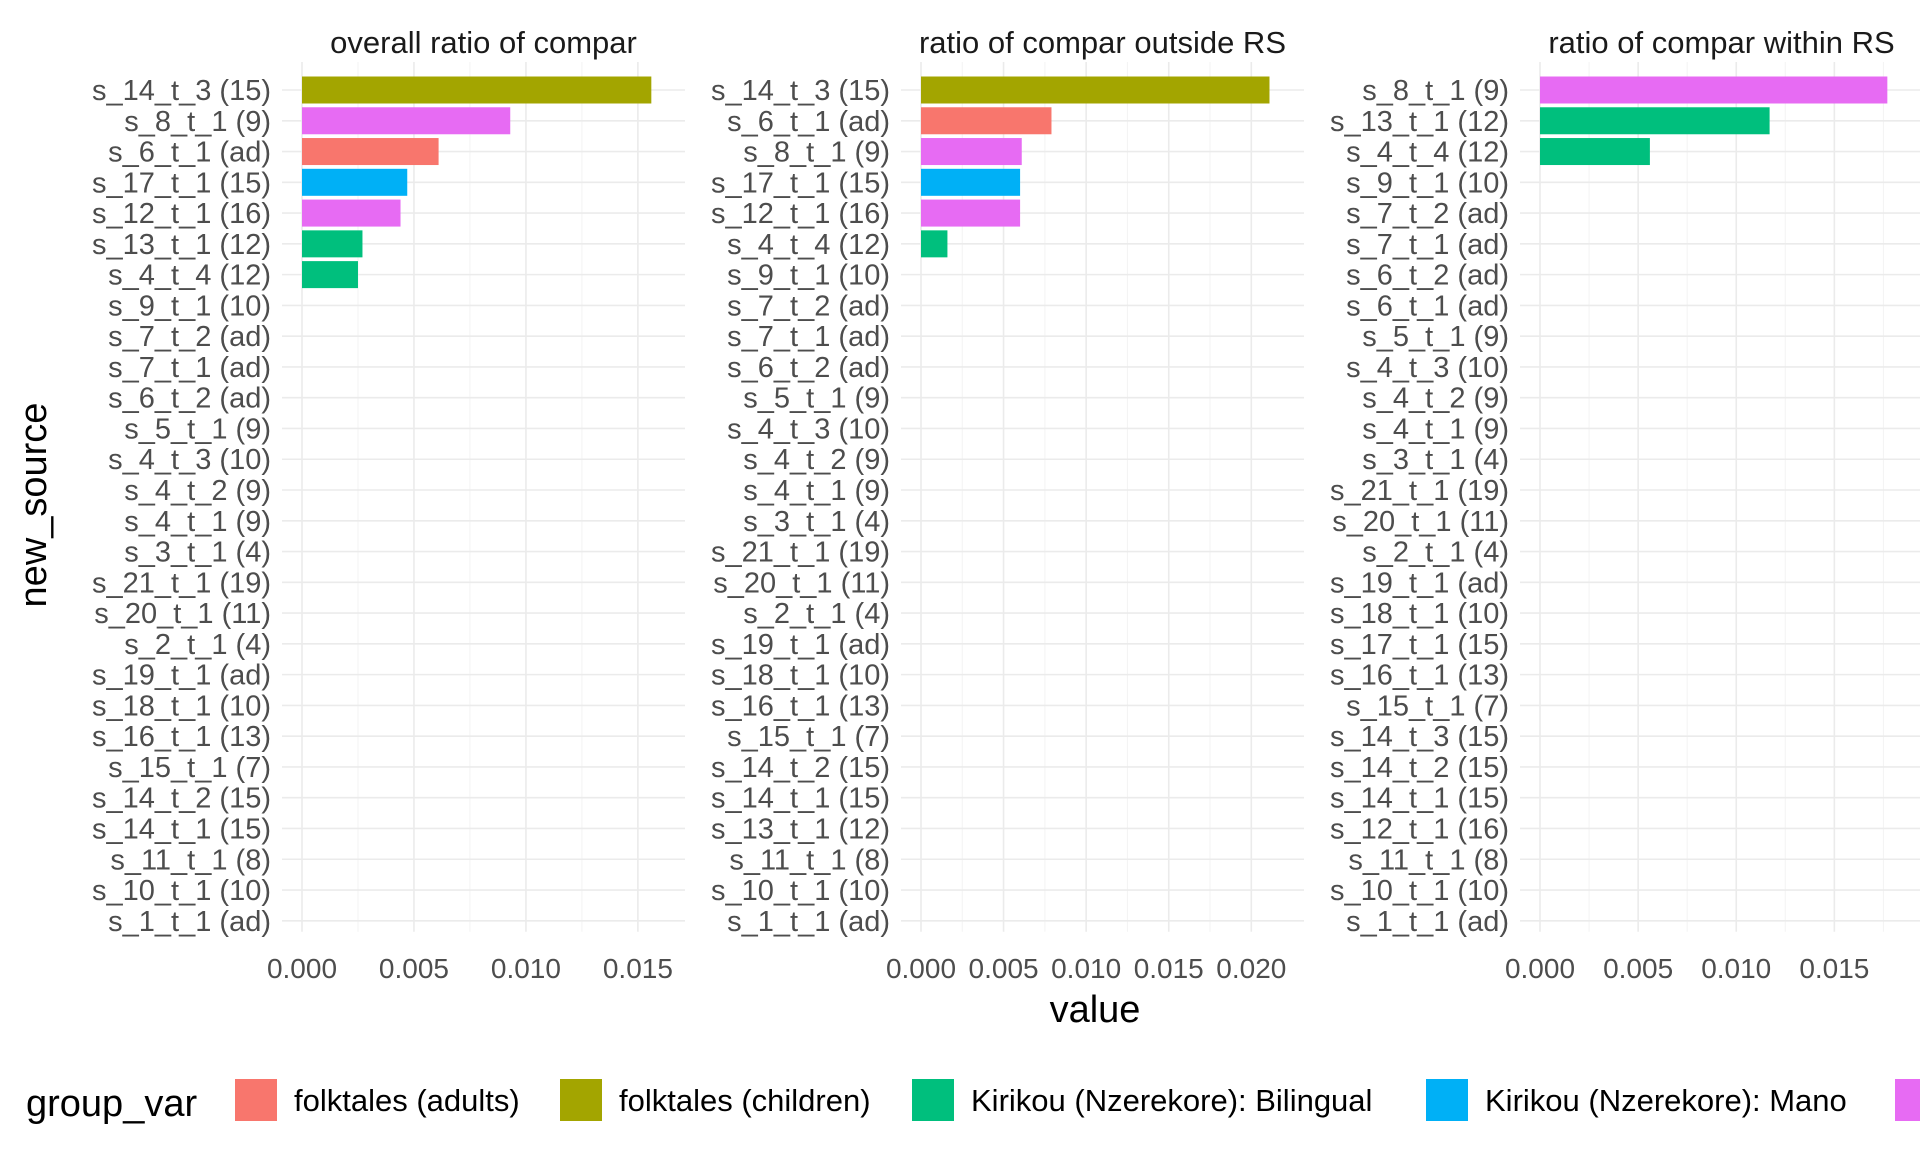 The width and height of the screenshot is (1920, 1152). Describe the element at coordinates (1666, 1100) in the screenshot. I see `legend-label: Kirikou (Nzerekore): Mano` at that location.